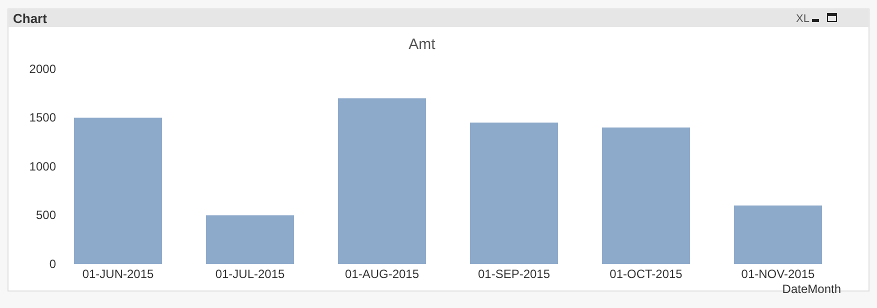  Describe the element at coordinates (422, 44) in the screenshot. I see `chart-title: Amt` at that location.